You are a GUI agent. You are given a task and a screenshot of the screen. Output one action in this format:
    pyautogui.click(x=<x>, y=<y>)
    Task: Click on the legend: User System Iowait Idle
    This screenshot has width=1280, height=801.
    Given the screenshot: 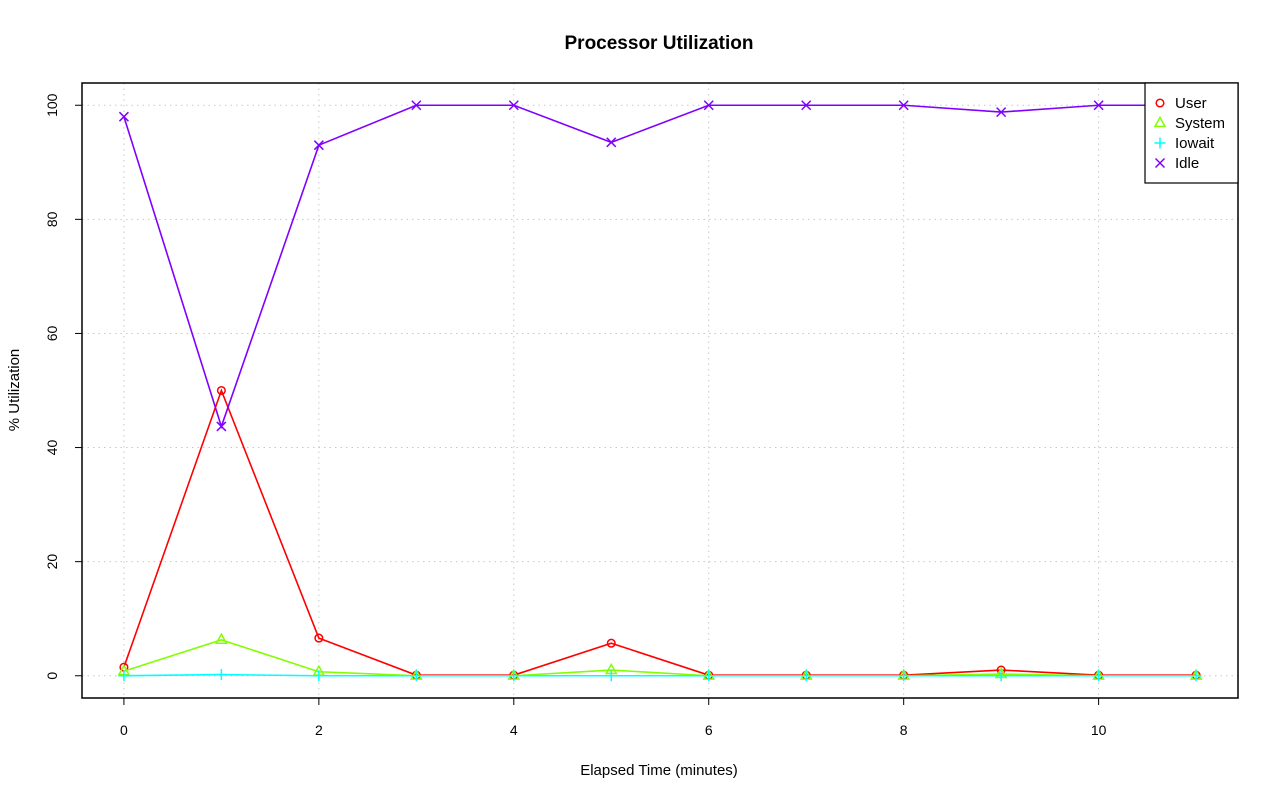 What is the action you would take?
    pyautogui.click(x=1191, y=133)
    